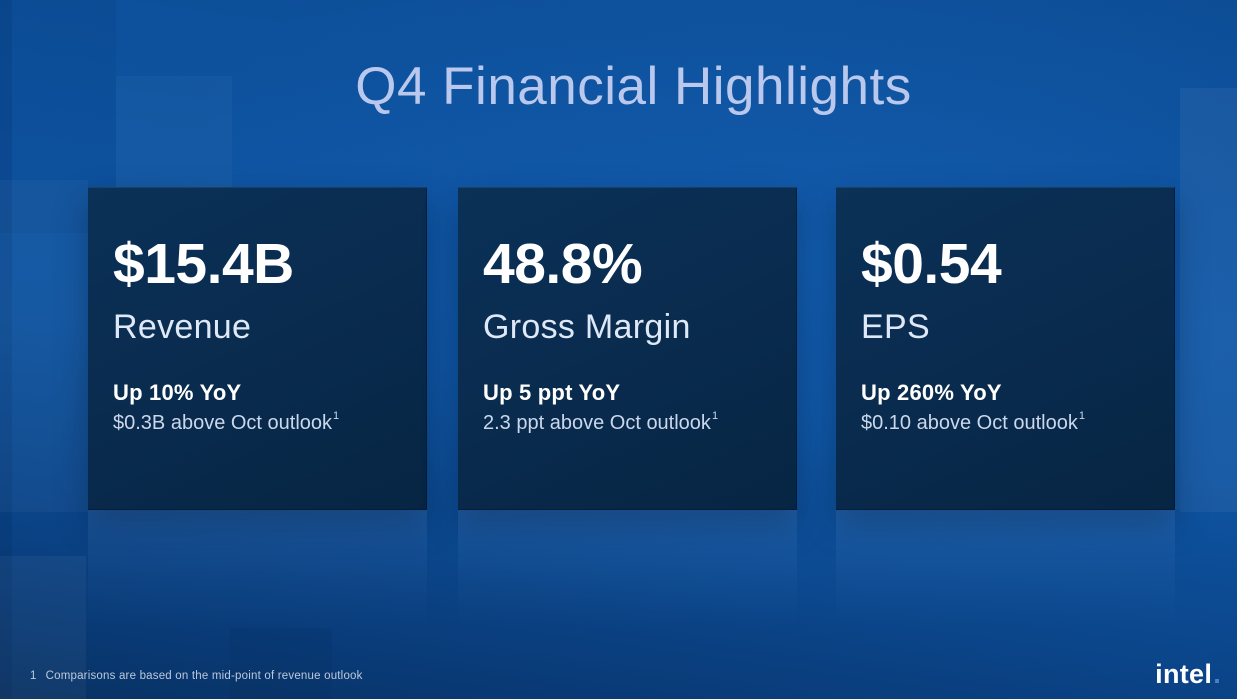 This screenshot has height=699, width=1237. I want to click on eps-value: $0.54, so click(931, 264).